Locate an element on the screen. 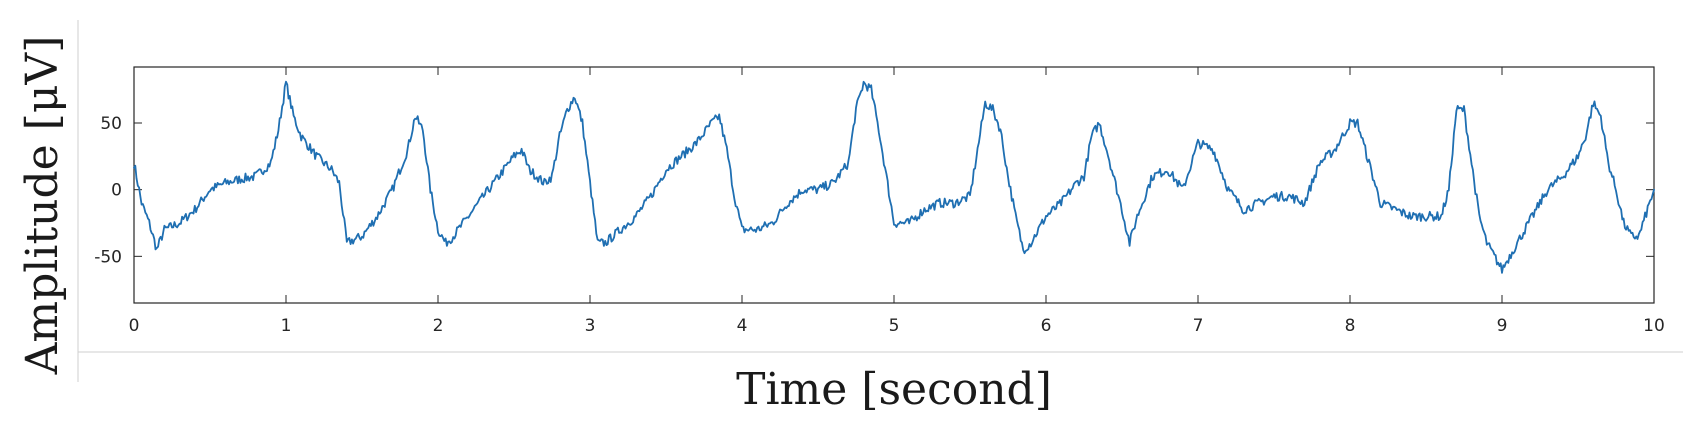 The height and width of the screenshot is (442, 1690). x-tick-label: 1 is located at coordinates (286, 326).